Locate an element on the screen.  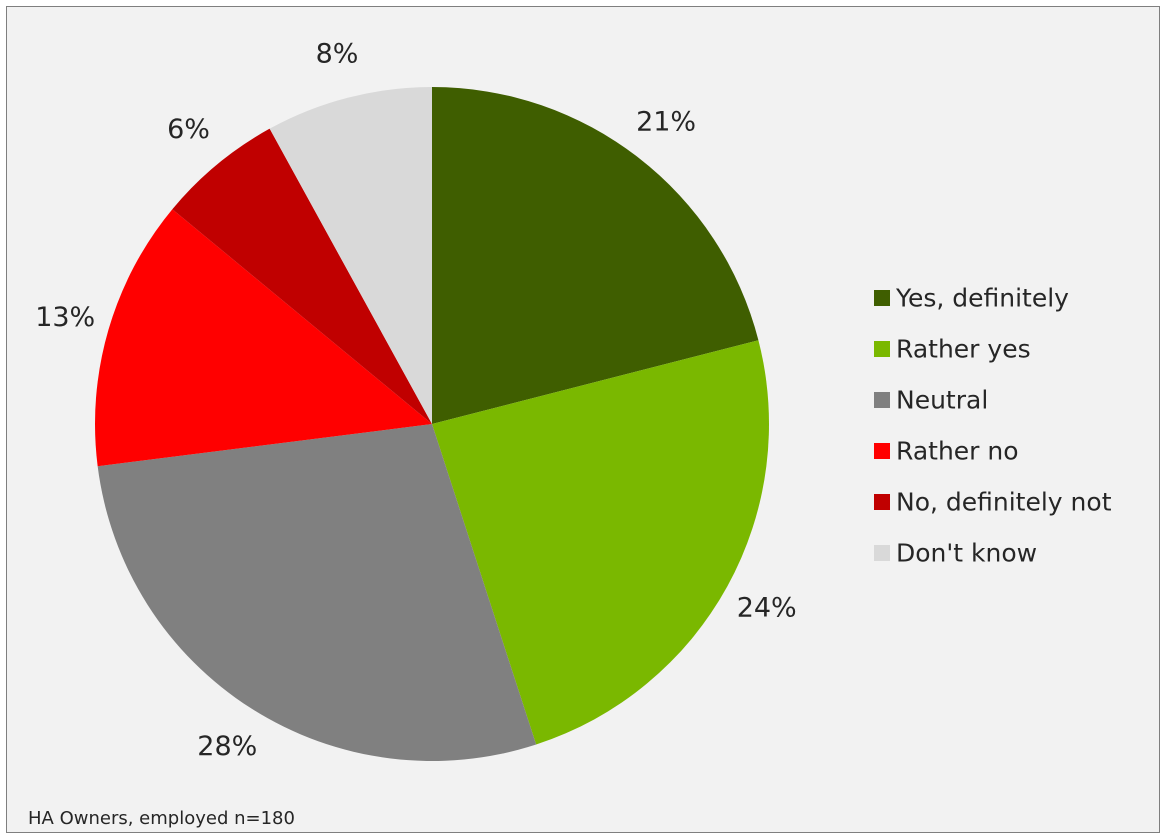
data-label-no-definitely-not: 6% is located at coordinates (188, 129).